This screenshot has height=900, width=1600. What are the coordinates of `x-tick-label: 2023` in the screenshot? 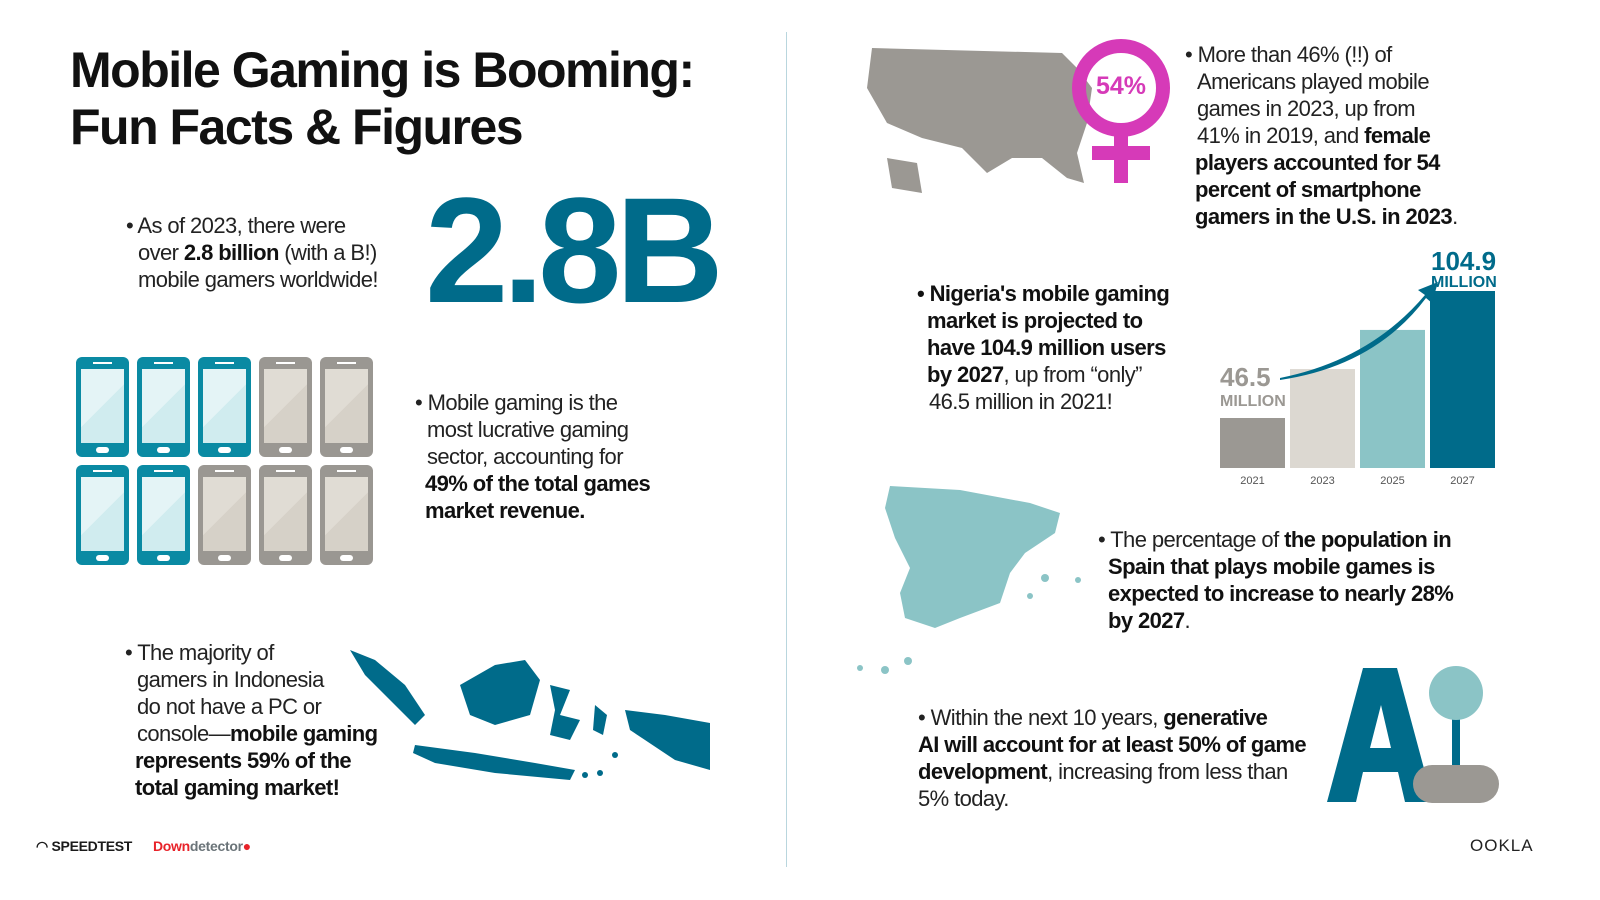 It's located at (1322, 481).